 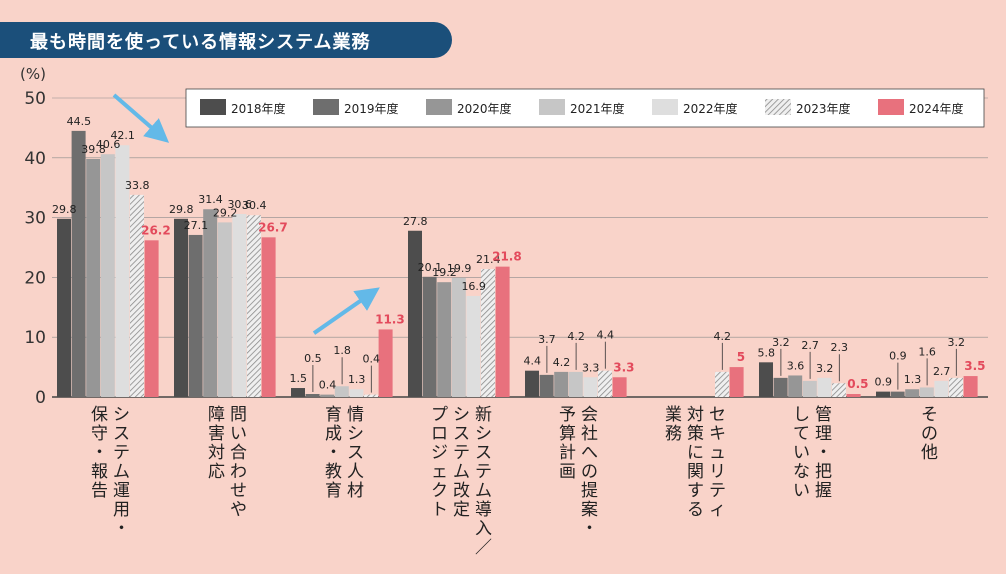 What do you see at coordinates (741, 357) in the screenshot?
I see `data-label: 5` at bounding box center [741, 357].